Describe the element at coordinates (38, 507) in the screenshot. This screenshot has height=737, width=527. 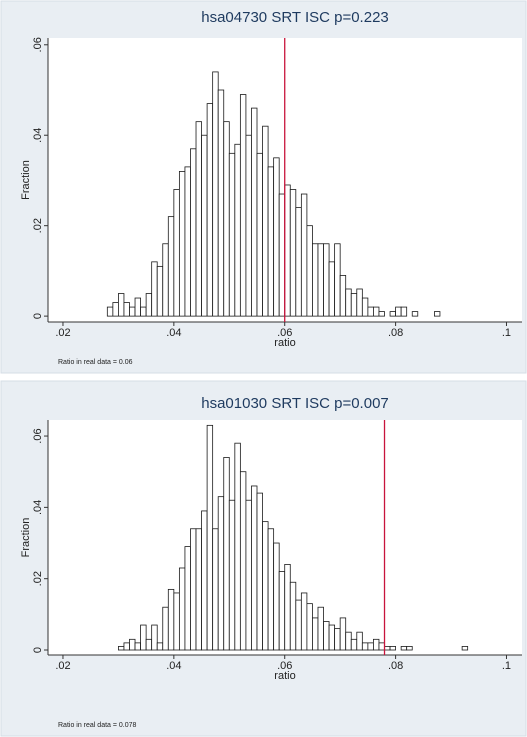
I see `y-tick-label: .04` at that location.